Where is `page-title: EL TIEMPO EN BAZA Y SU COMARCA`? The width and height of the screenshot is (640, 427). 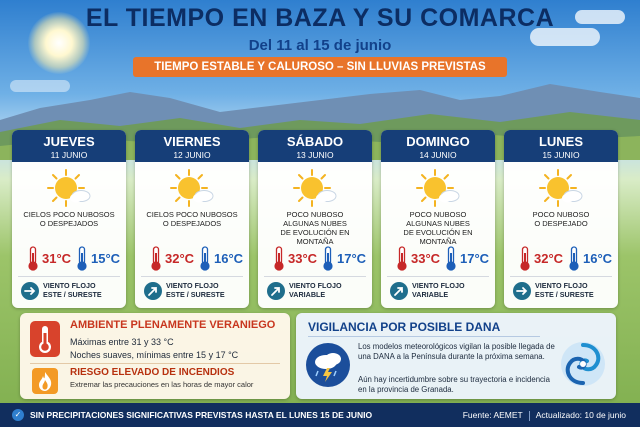
page-title: EL TIEMPO EN BAZA Y SU COMARCA is located at coordinates (320, 18).